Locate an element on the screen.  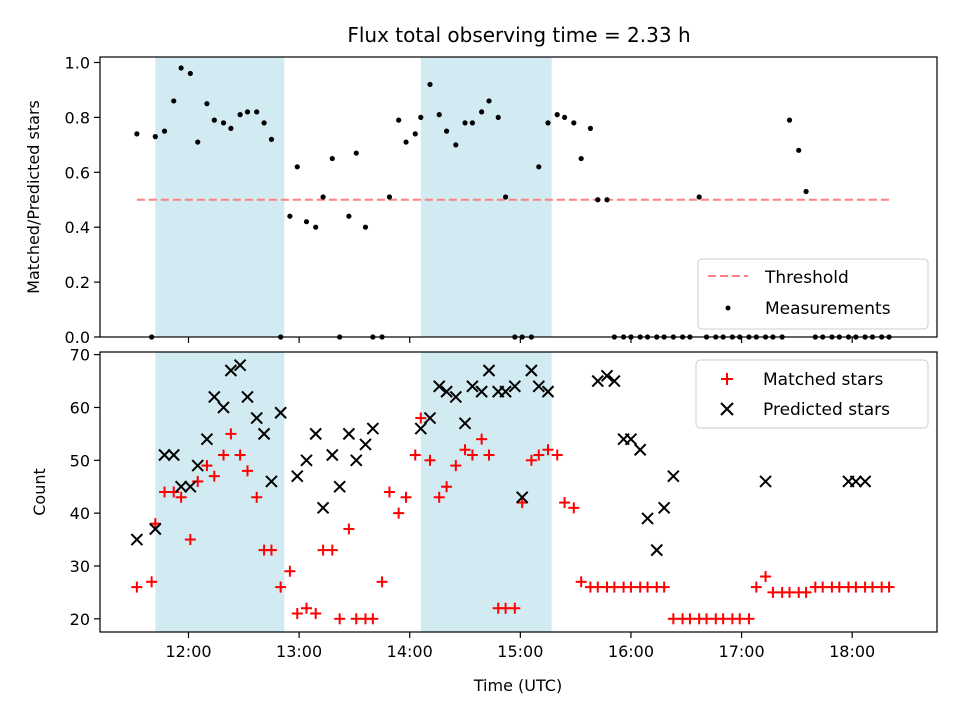
legend-threshold-label: Threshold is located at coordinates (806, 278).